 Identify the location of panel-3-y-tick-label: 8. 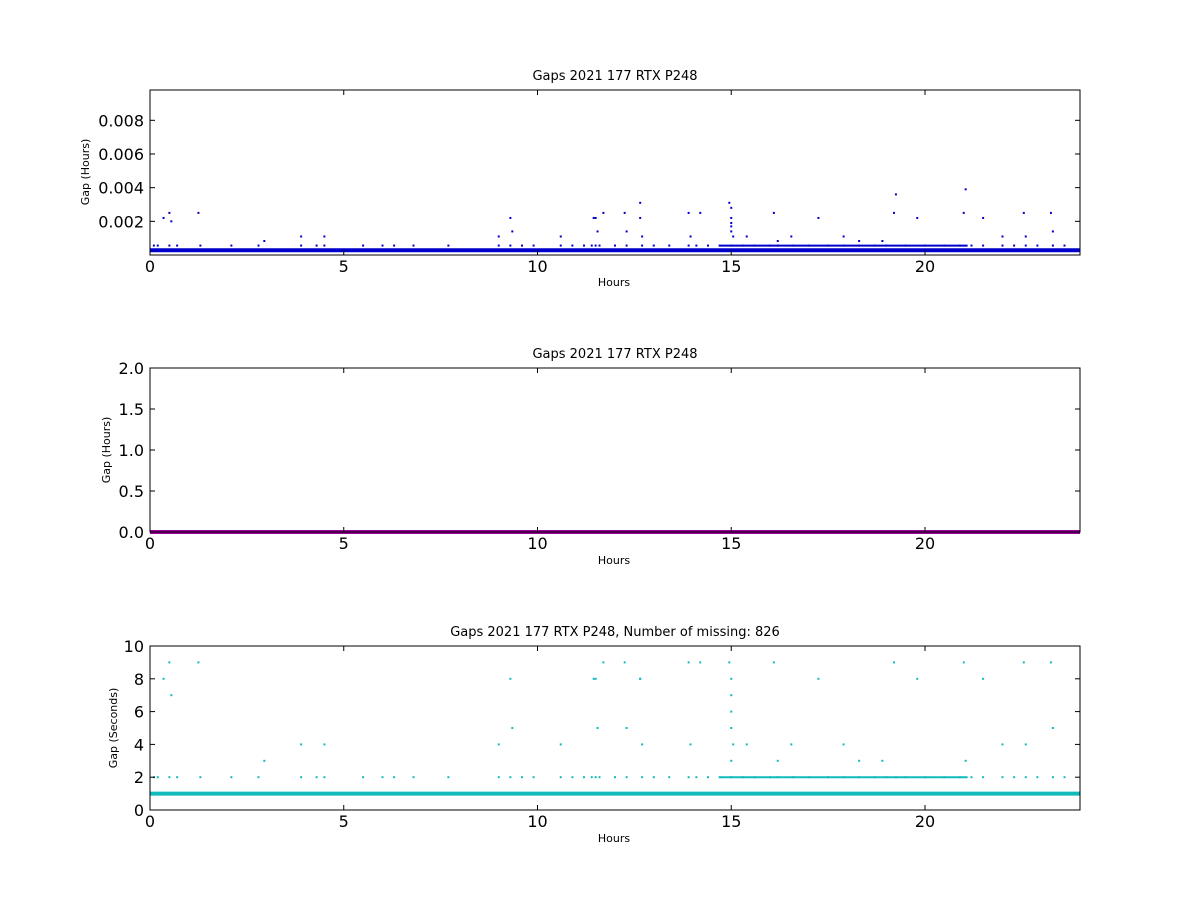
(139, 679).